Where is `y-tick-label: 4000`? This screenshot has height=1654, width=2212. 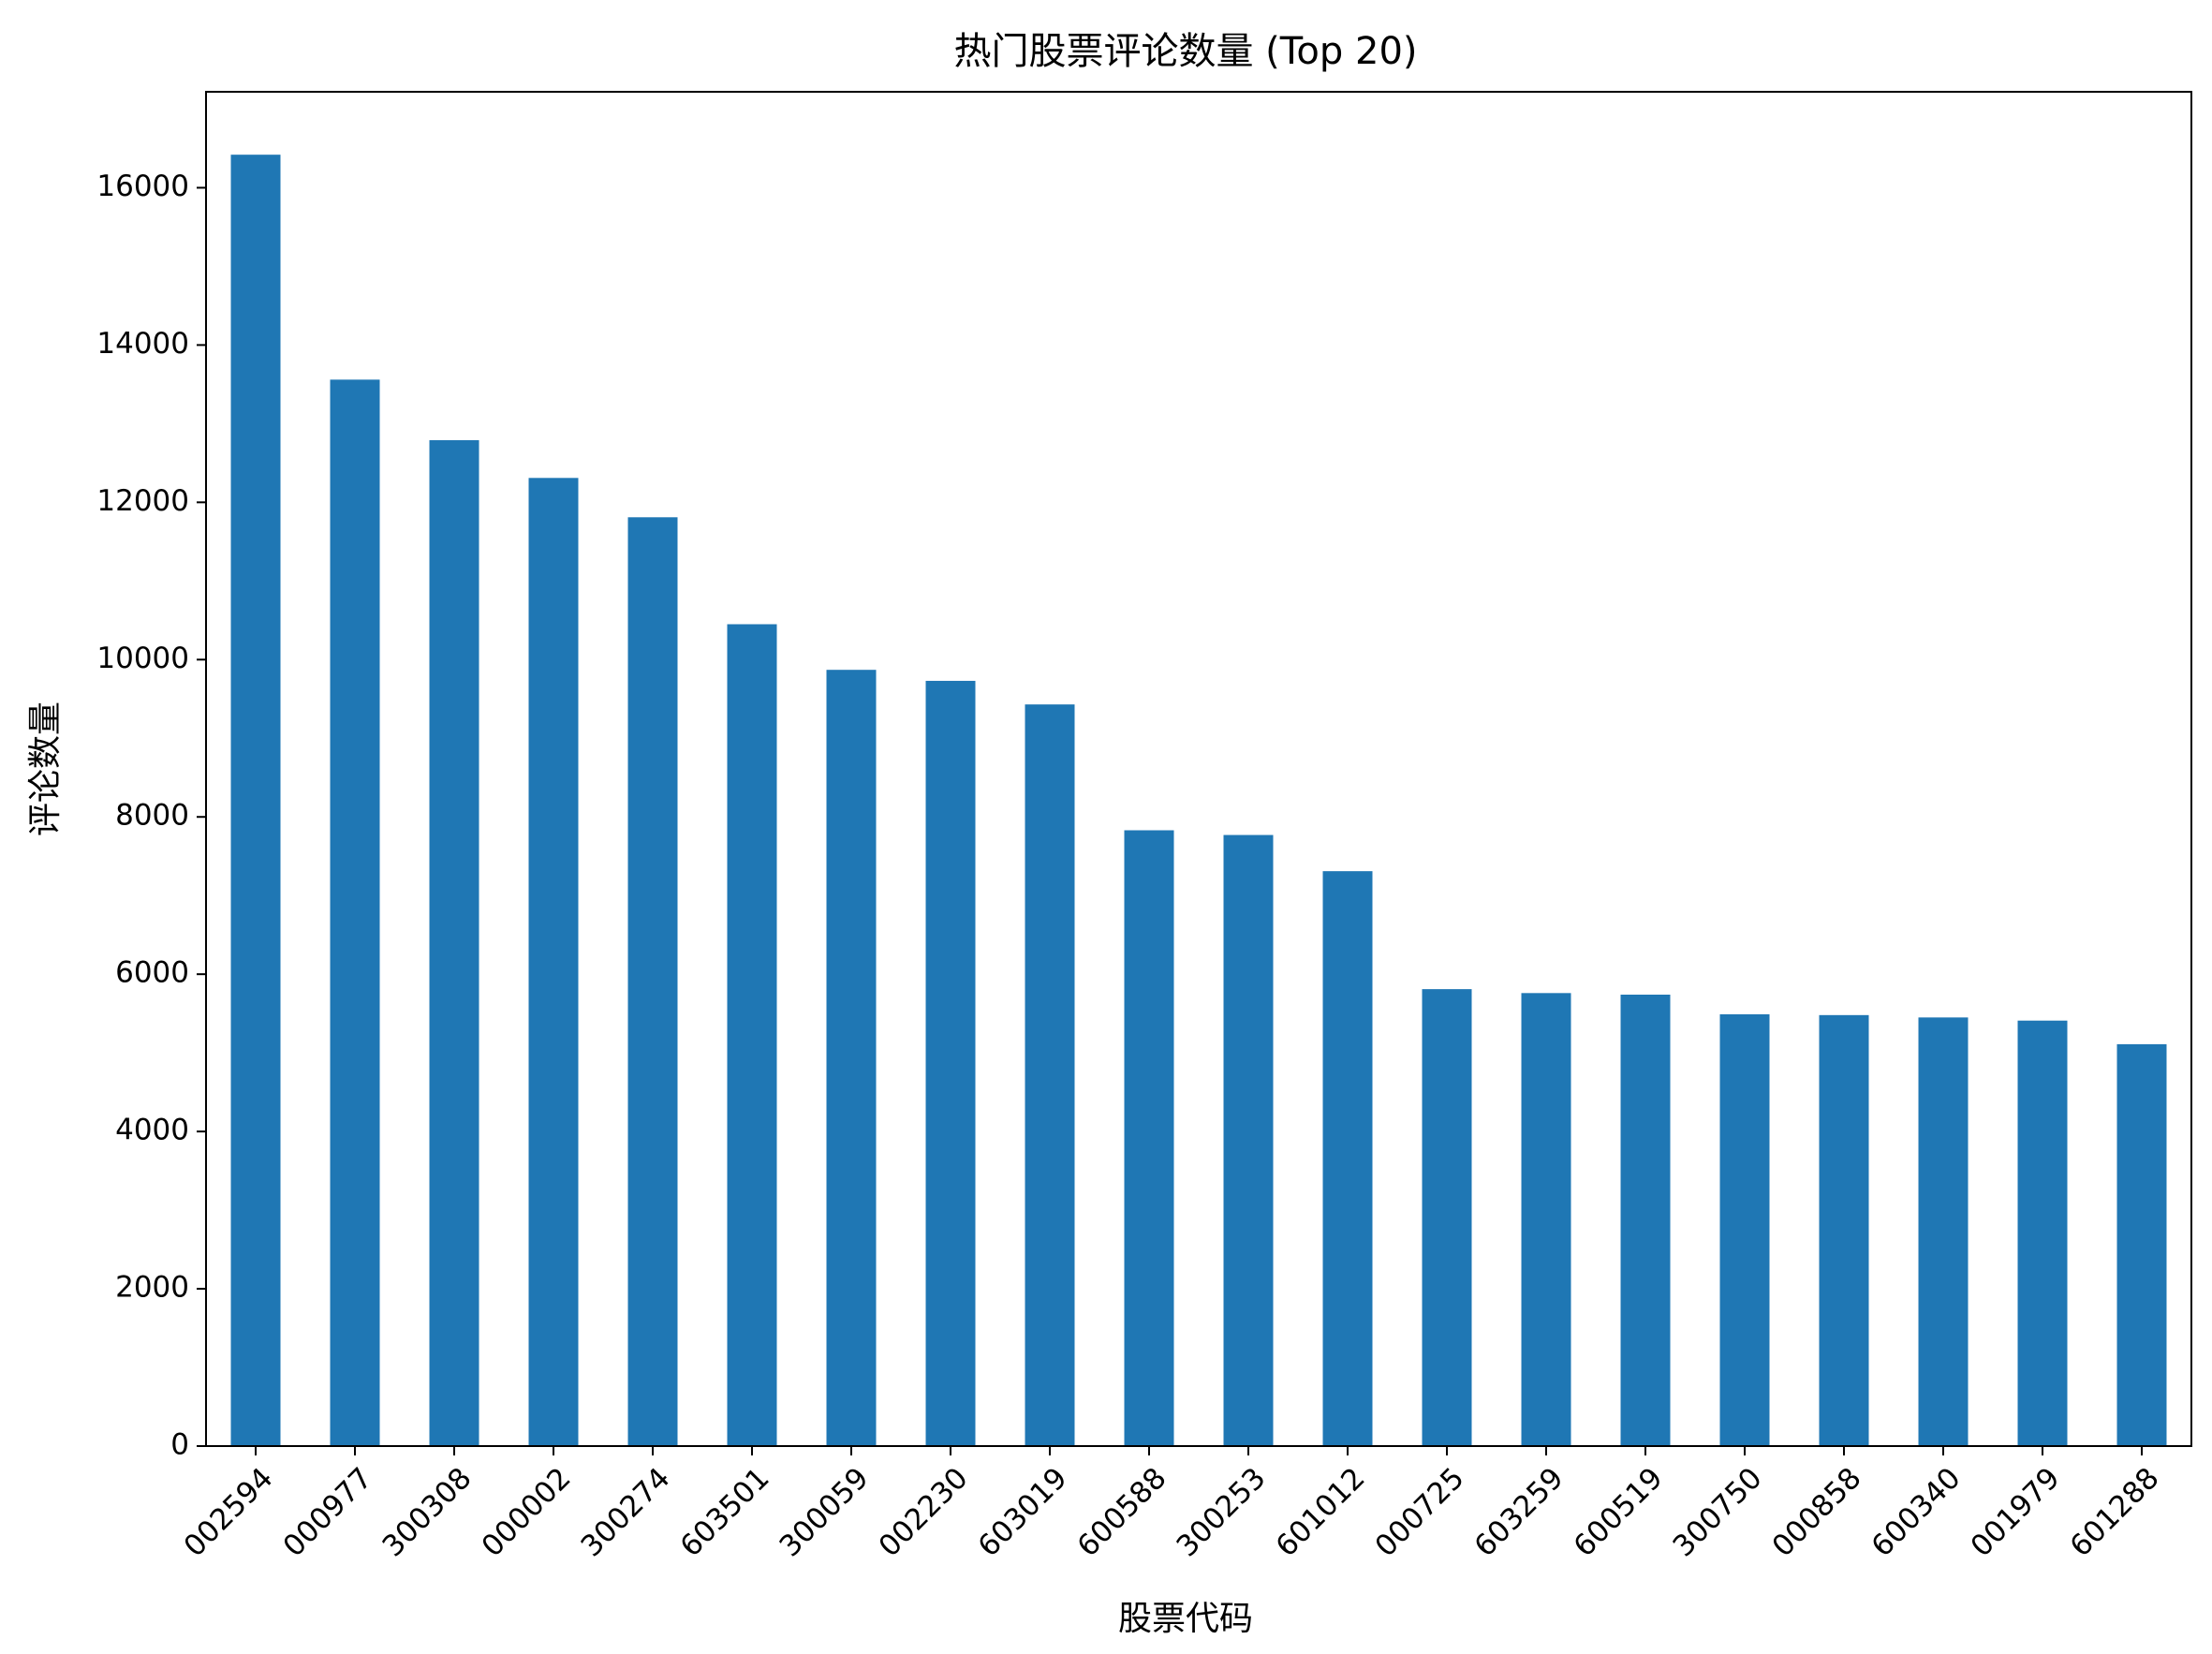
y-tick-label: 4000 is located at coordinates (152, 1130).